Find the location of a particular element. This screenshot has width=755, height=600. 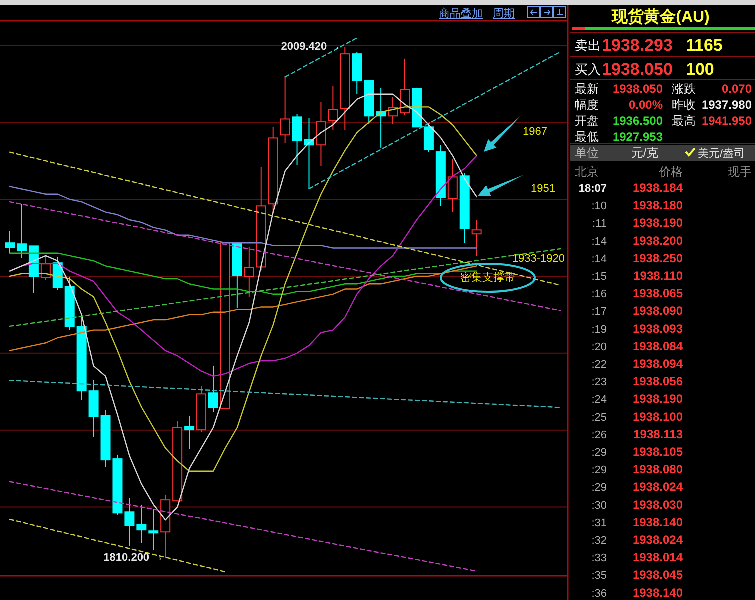

text: 1938.045 is located at coordinates (658, 575).